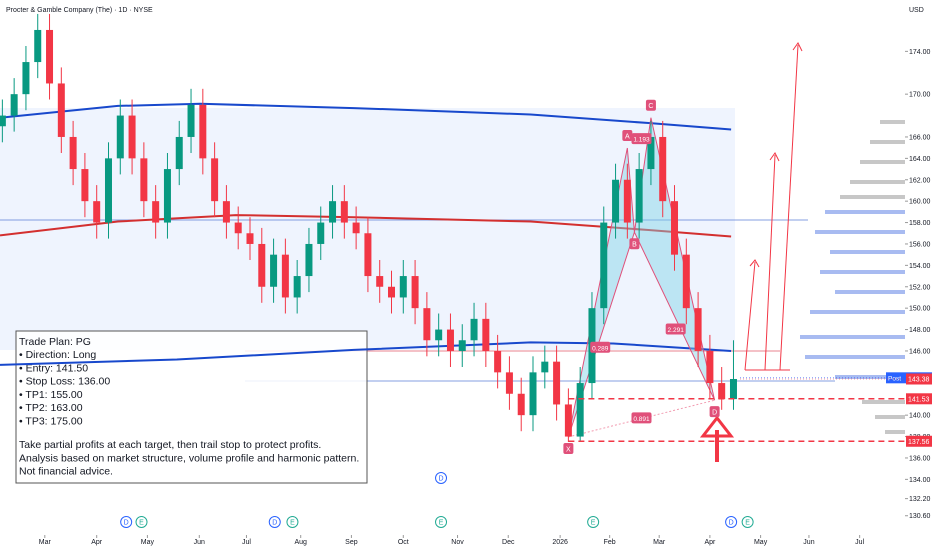 The image size is (932, 550). What do you see at coordinates (920, 266) in the screenshot?
I see `y-tick-label: 154.00` at bounding box center [920, 266].